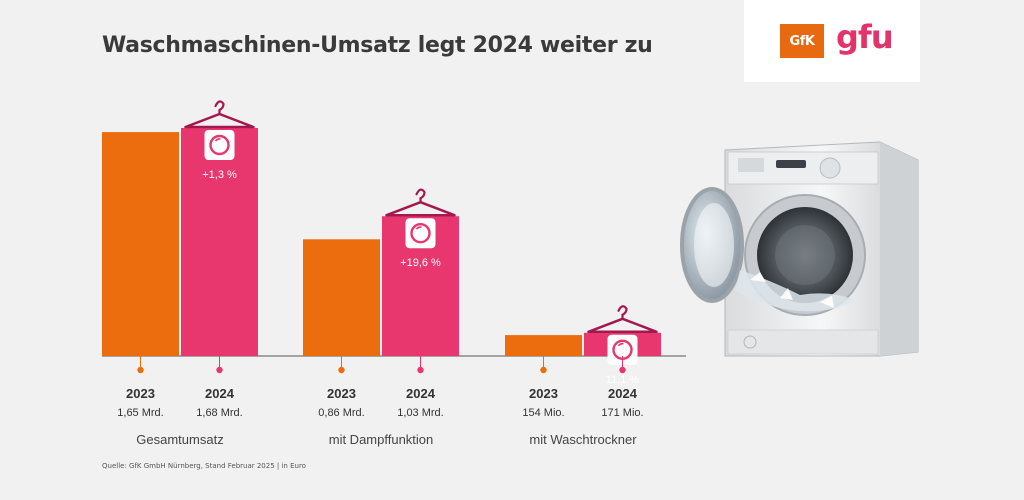 Image resolution: width=1024 pixels, height=500 pixels. I want to click on gfk-logo: GfK, so click(802, 41).